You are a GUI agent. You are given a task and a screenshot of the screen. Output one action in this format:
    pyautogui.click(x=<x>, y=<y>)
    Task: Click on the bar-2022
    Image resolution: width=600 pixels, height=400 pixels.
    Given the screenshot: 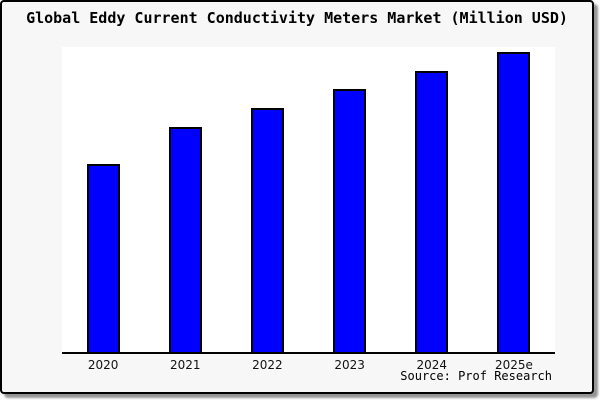 What is the action you would take?
    pyautogui.click(x=267, y=230)
    